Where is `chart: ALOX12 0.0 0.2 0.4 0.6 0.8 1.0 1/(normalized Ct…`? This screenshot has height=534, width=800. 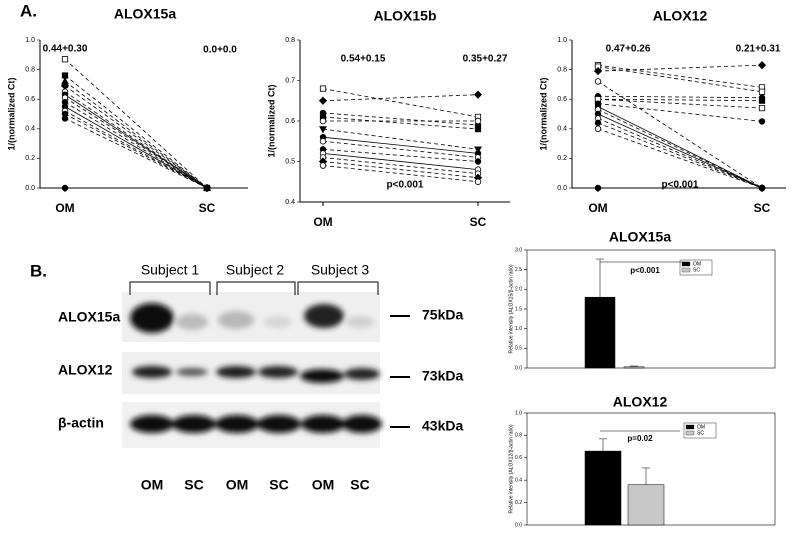
chart: ALOX12 0.0 0.2 0.4 0.6 0.8 1.0 1/(normalized Ct… is located at coordinates (662, 111).